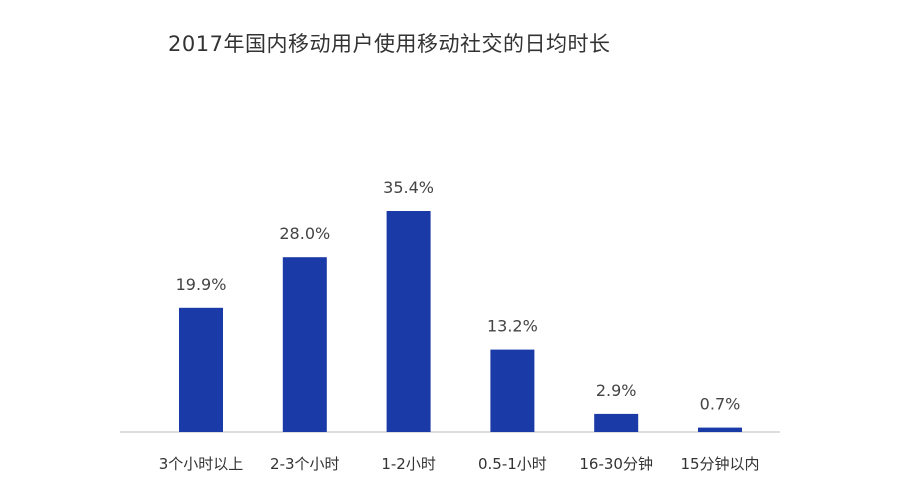 This screenshot has width=900, height=500. Describe the element at coordinates (512, 326) in the screenshot. I see `value-label-3: 13.2%` at that location.